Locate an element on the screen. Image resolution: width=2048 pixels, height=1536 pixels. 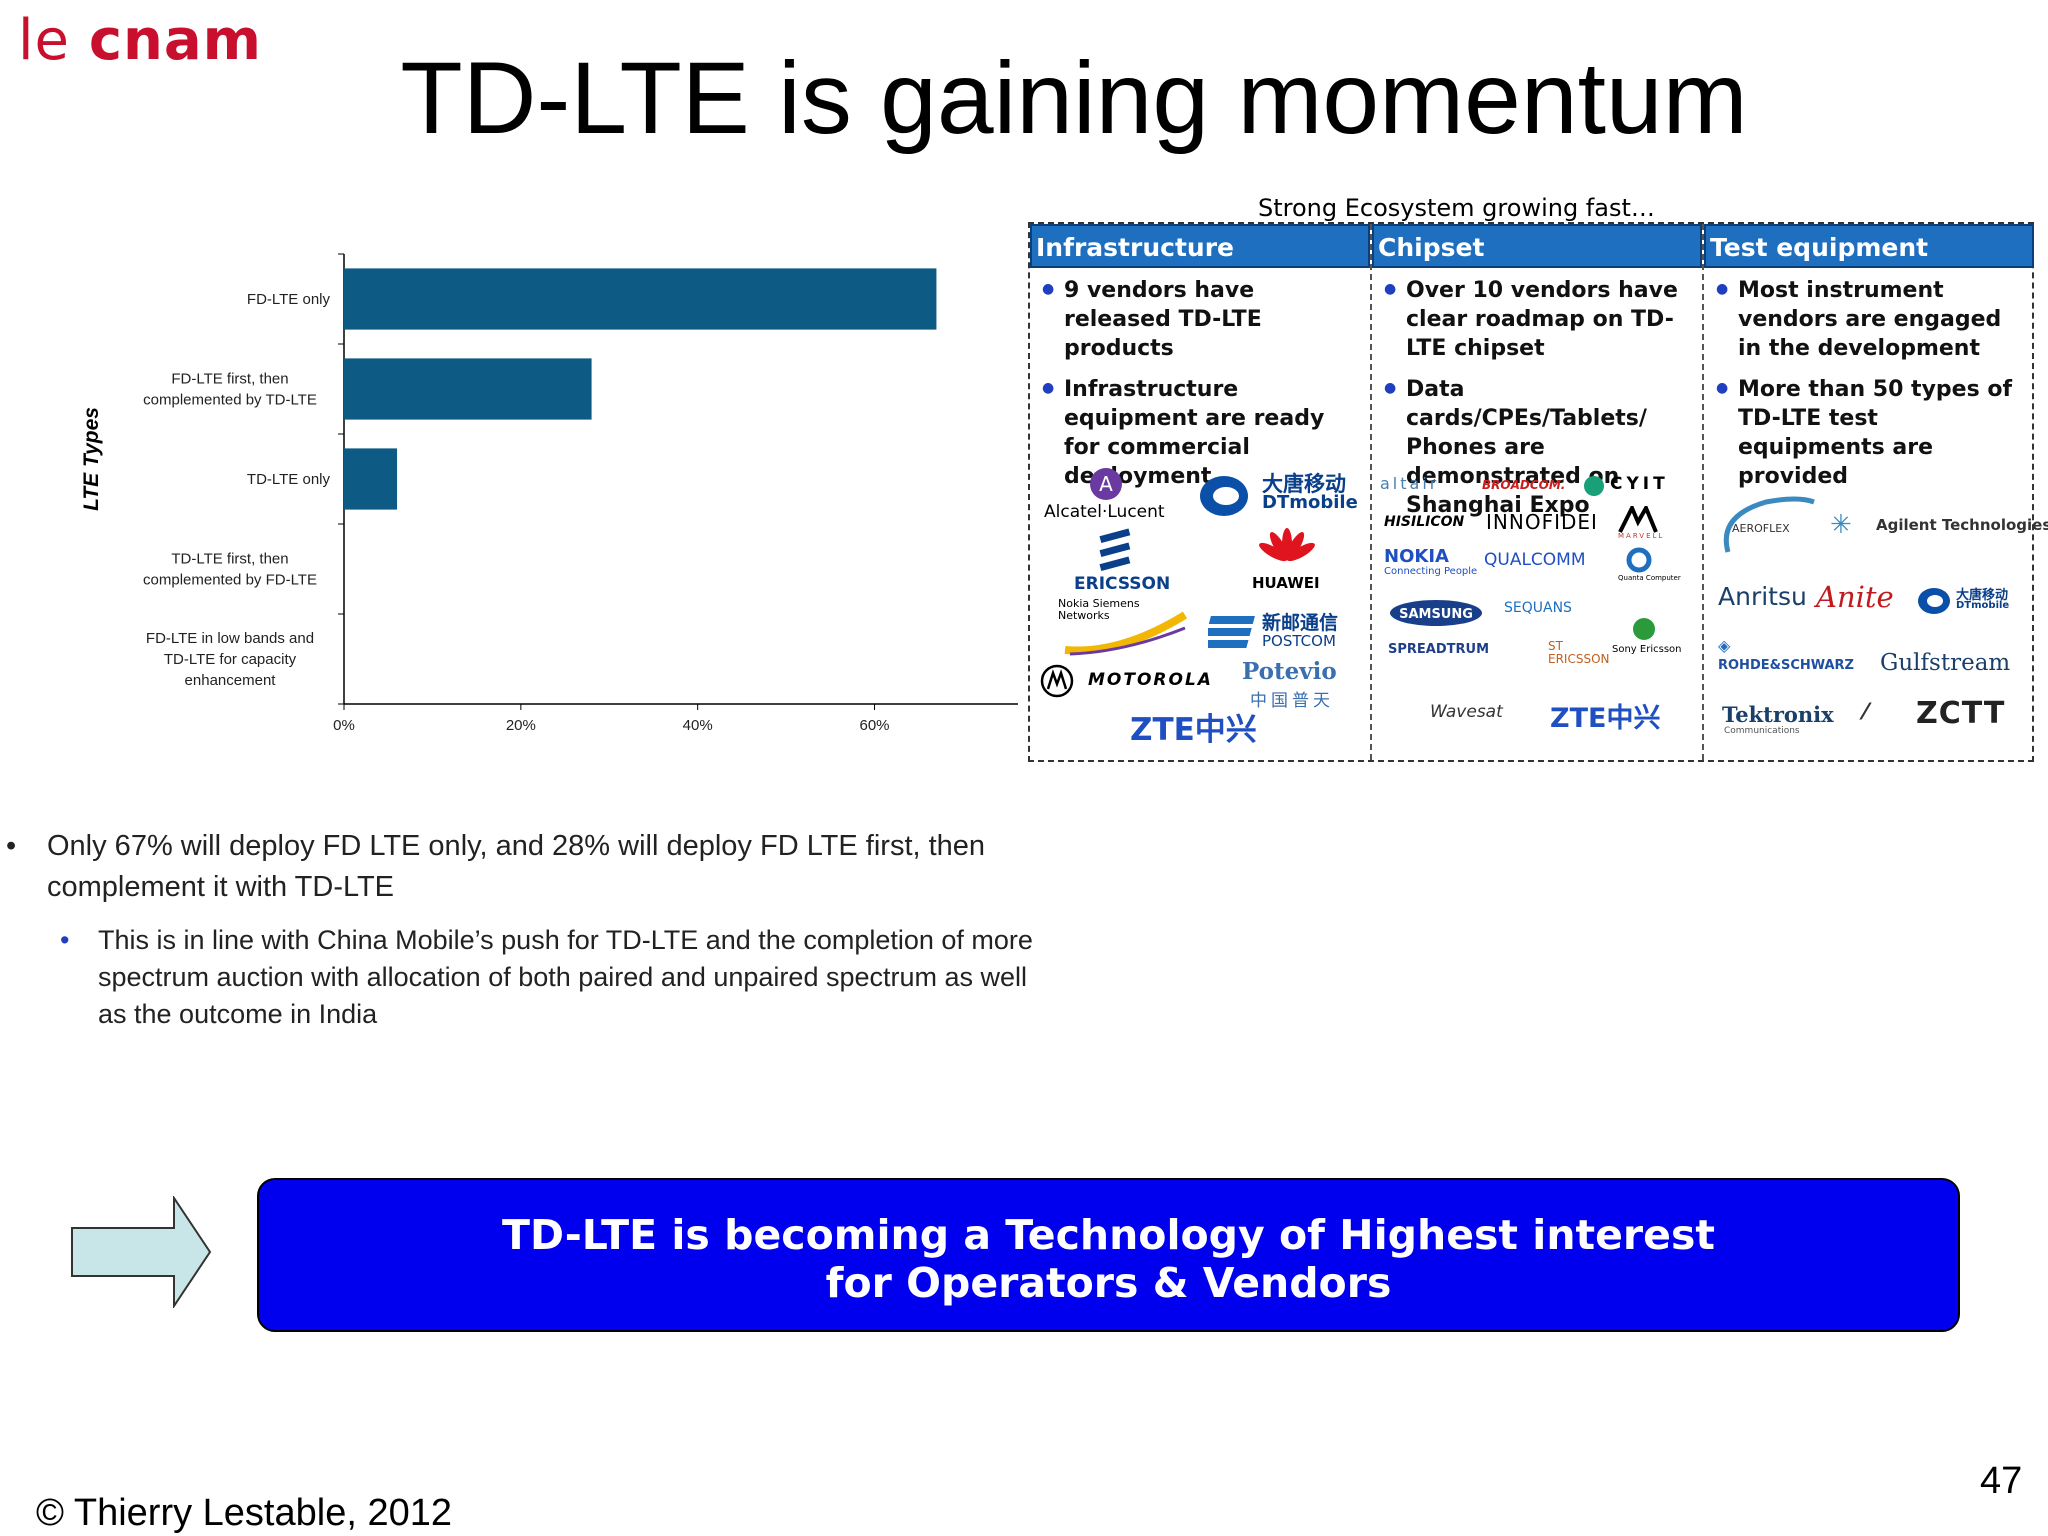
right-arrow-icon is located at coordinates (141, 1252).